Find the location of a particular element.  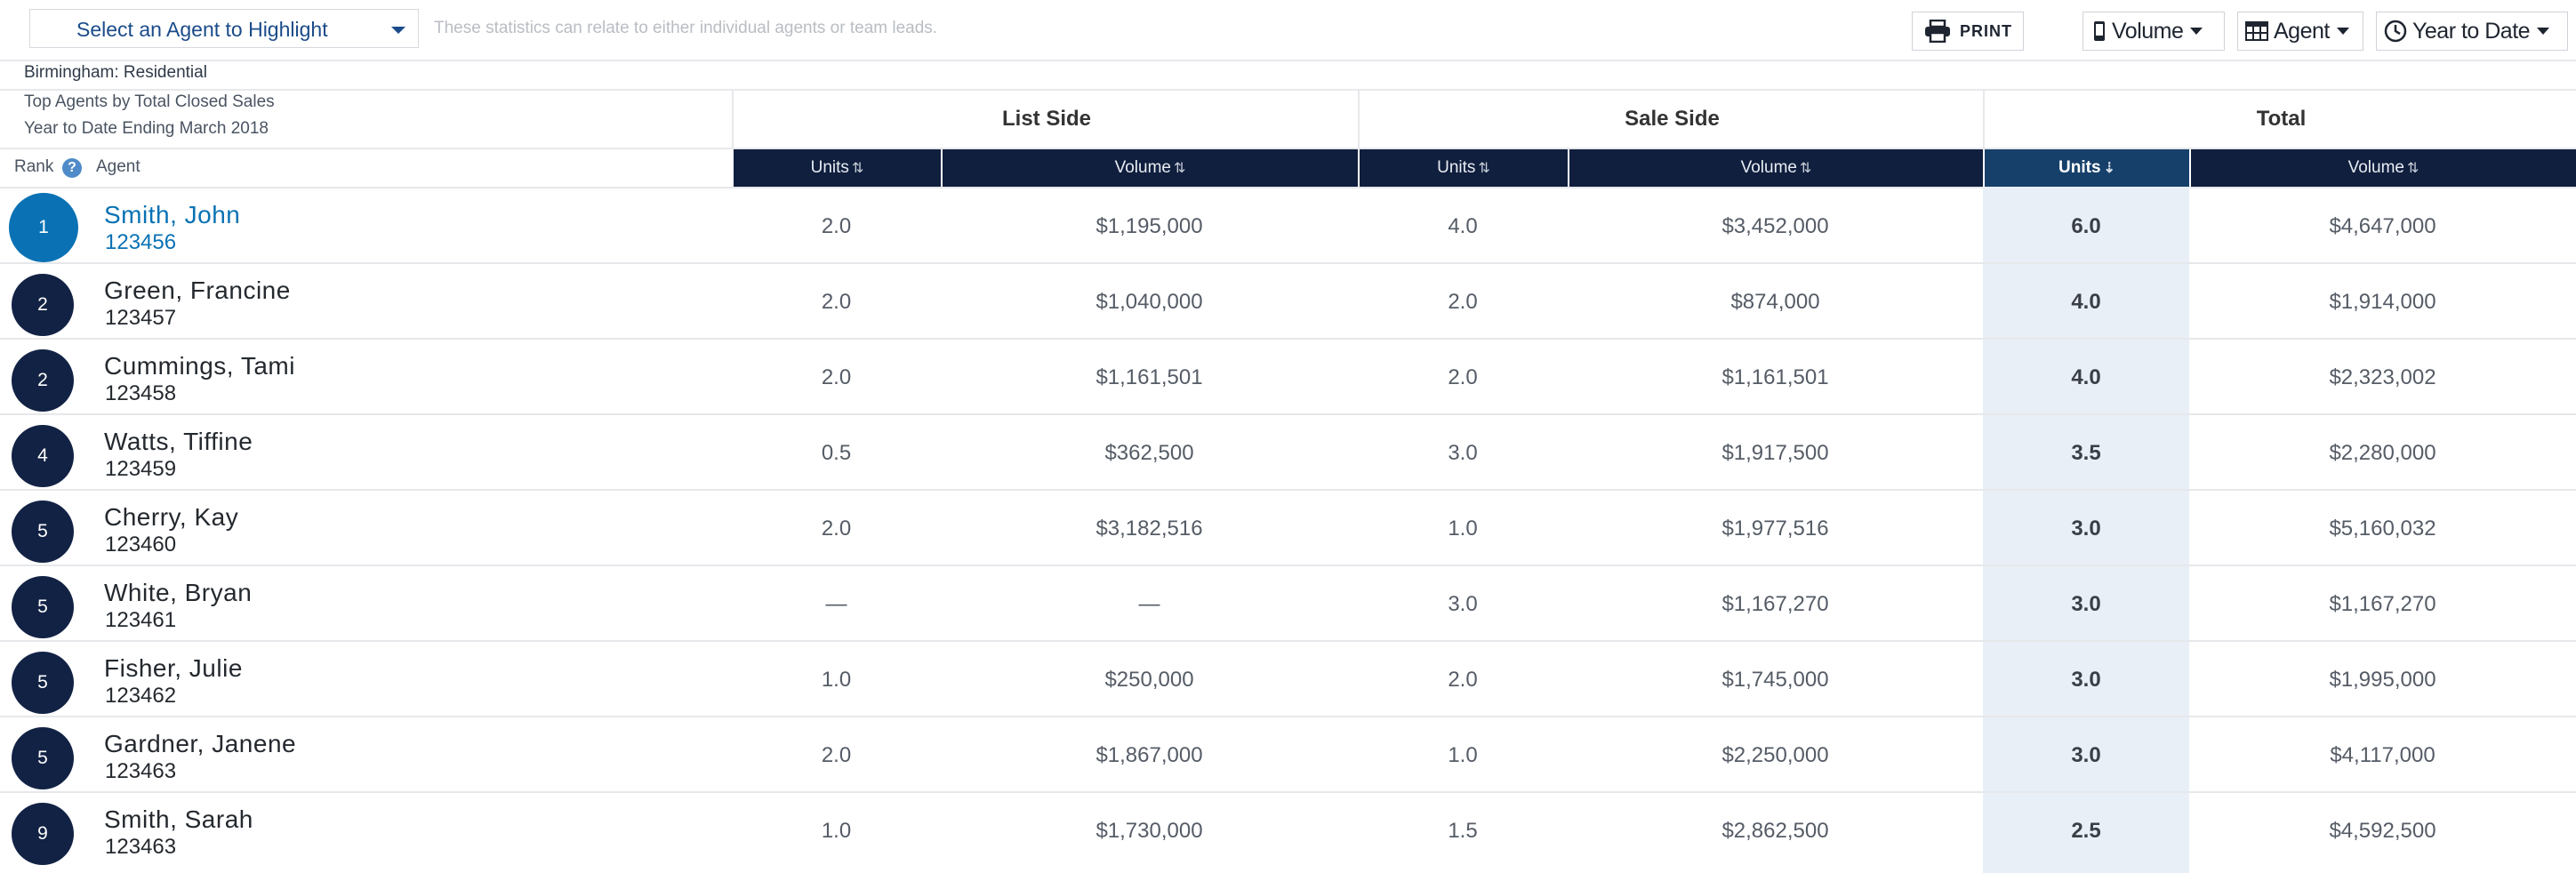

list-volume-cell: $3,182,516 is located at coordinates (1149, 529).